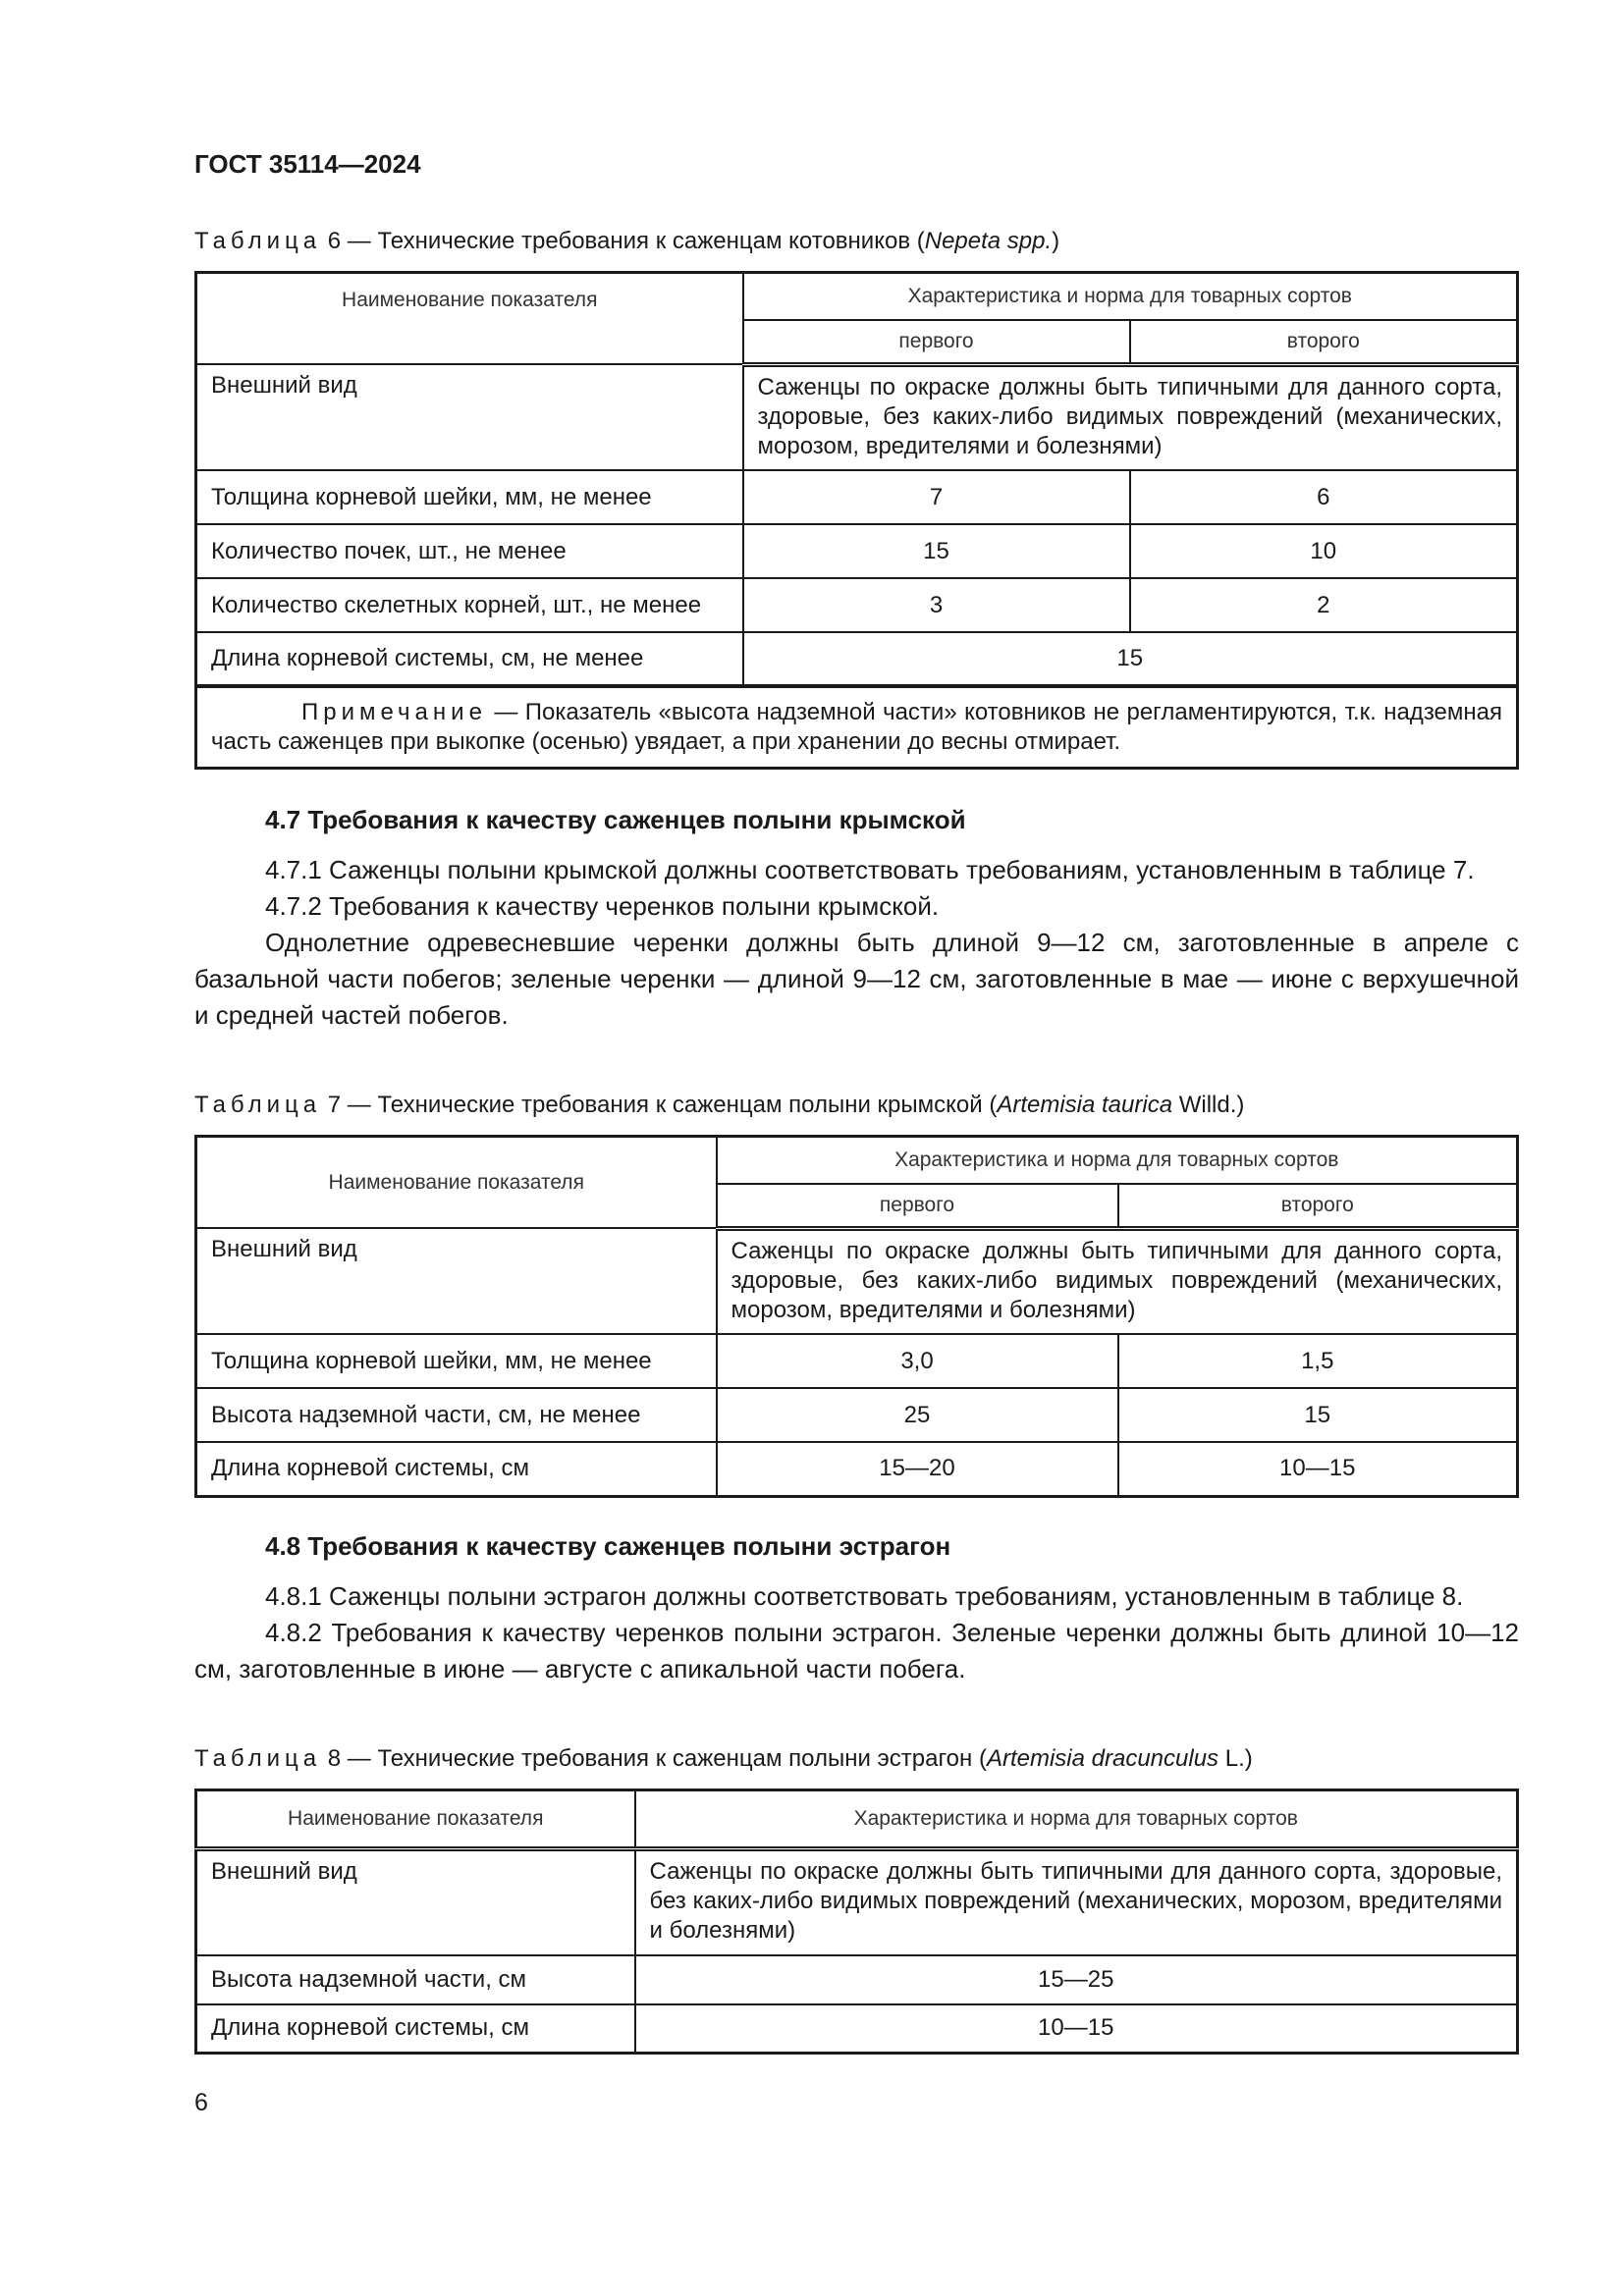 Image resolution: width=1624 pixels, height=2296 pixels. I want to click on row-name: Высота надземной части, см, so click(415, 1979).